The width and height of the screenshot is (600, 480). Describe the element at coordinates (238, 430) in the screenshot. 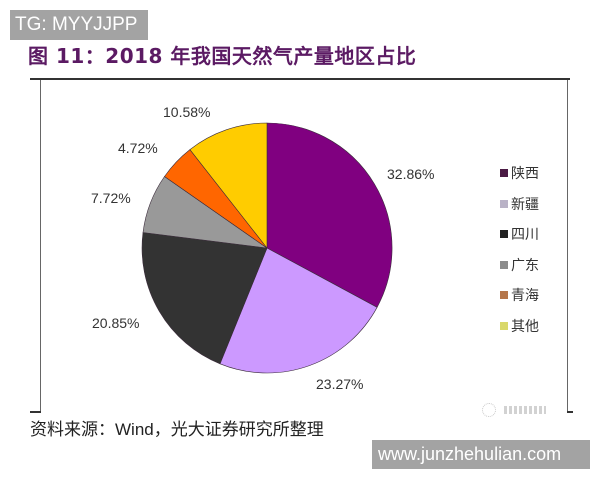

I see `source-suffix: ，光大证券研究所整理` at that location.